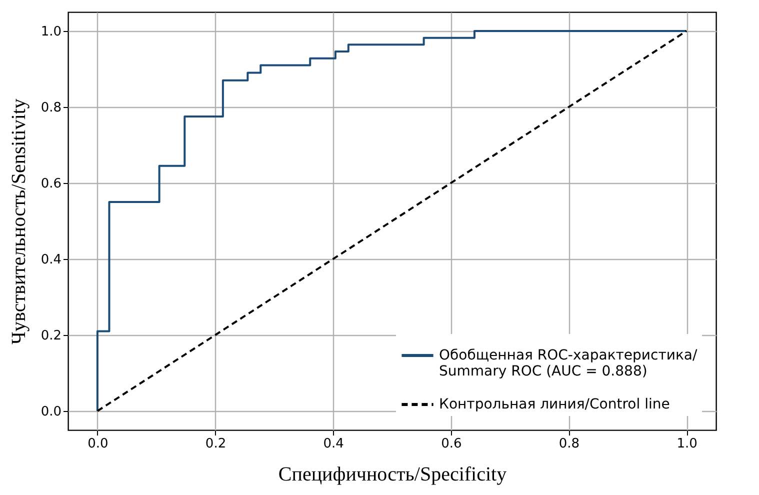  I want to click on y-tick-label: 1.0, so click(51, 32).